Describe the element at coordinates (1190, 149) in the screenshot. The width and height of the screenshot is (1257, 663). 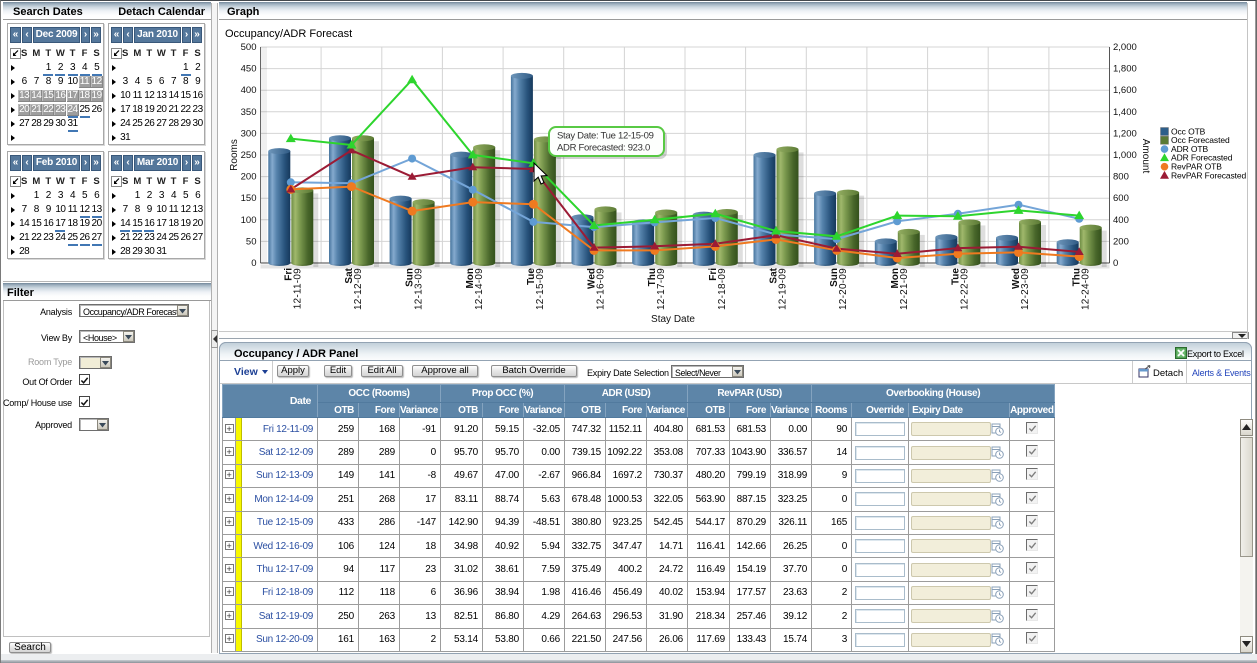
I see `svg-text: ADR OTB` at that location.